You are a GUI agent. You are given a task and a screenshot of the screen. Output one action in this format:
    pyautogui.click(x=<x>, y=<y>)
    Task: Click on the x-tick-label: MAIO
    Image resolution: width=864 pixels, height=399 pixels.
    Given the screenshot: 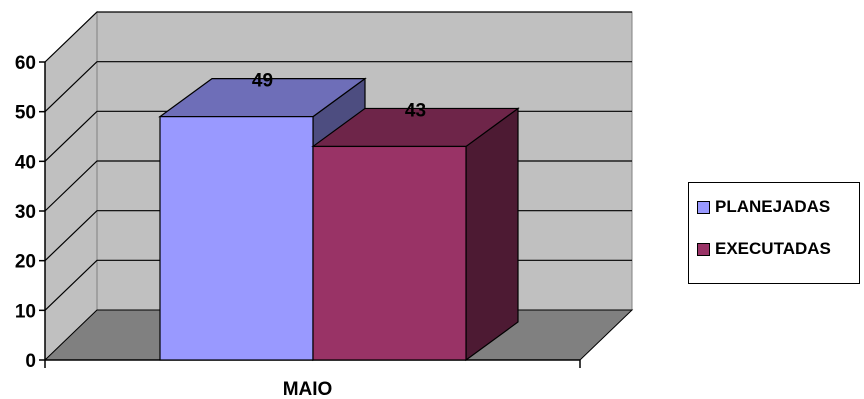 What is the action you would take?
    pyautogui.click(x=308, y=389)
    